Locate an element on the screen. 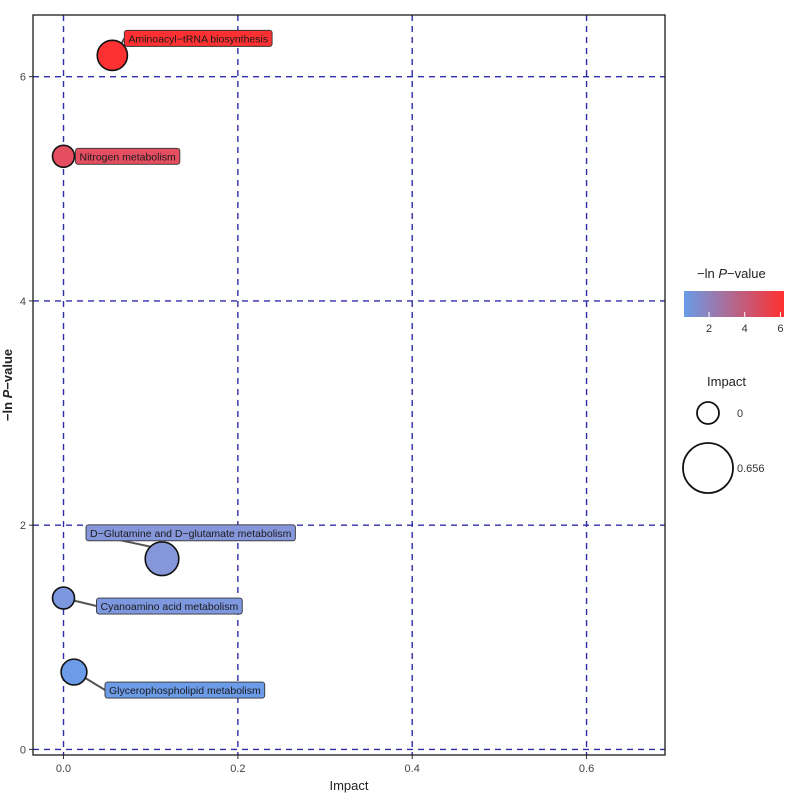 The image size is (790, 800). y-axis-title: −ln P−value is located at coordinates (7, 385).